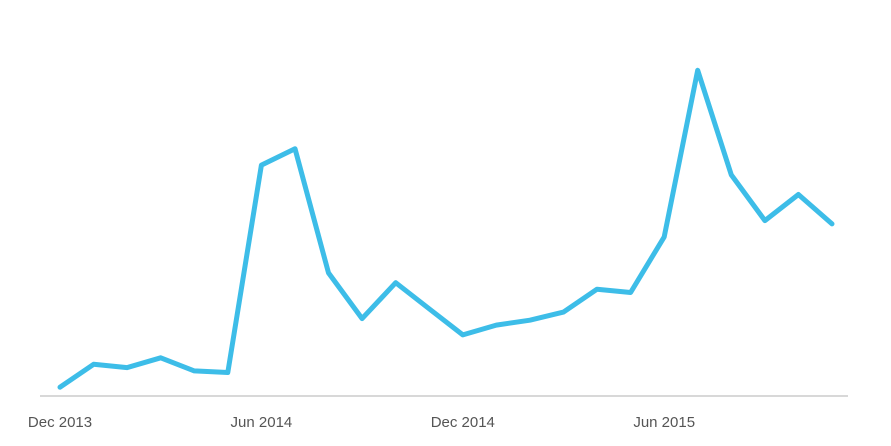 The height and width of the screenshot is (446, 891). I want to click on x-tick-label: Jun 2014, so click(262, 422).